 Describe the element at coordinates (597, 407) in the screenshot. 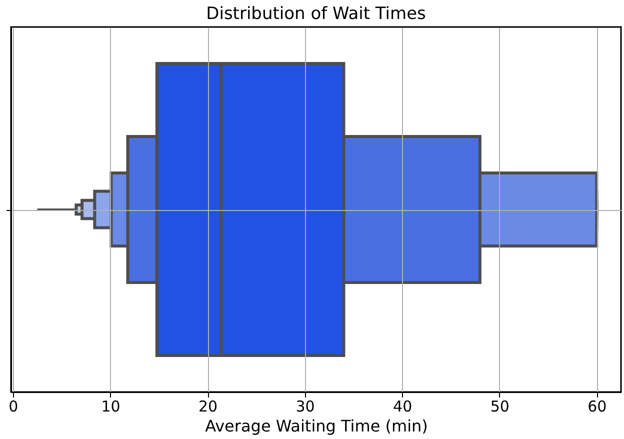

I see `x-tick-label: 60` at that location.